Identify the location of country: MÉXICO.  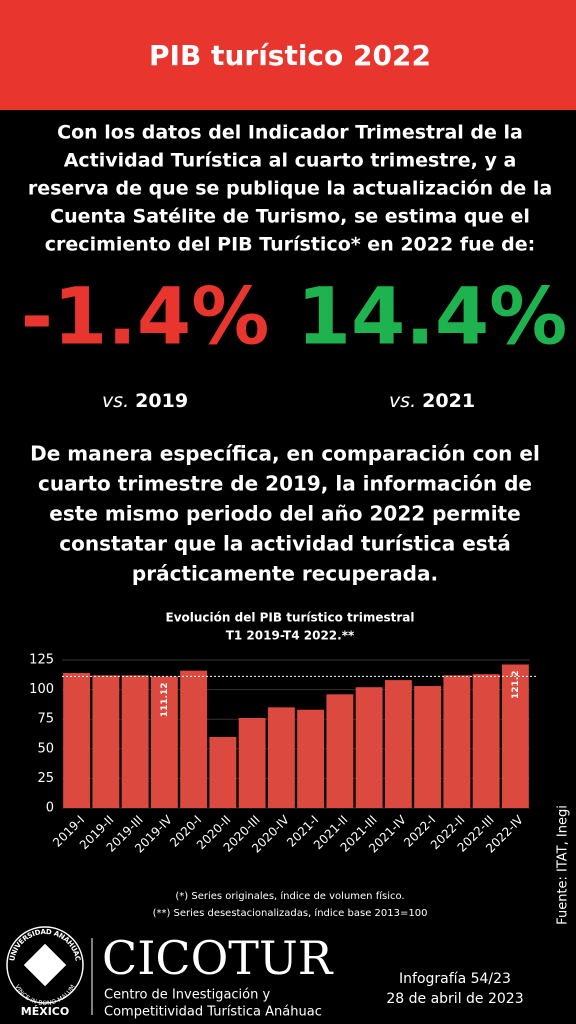
(45, 1011).